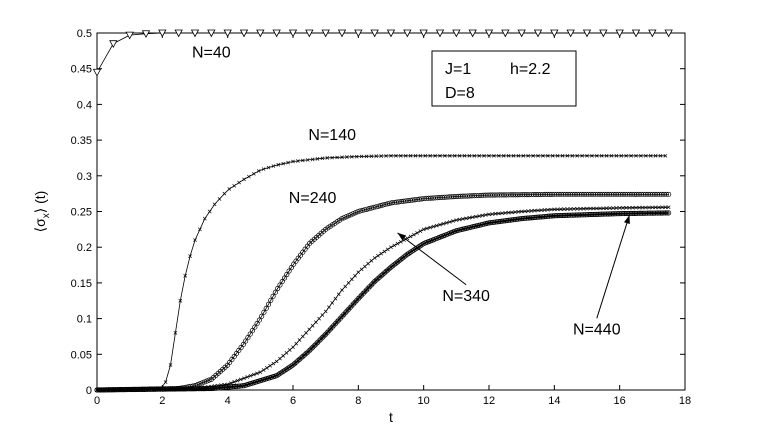  I want to click on annotation-label: N=240, so click(313, 198).